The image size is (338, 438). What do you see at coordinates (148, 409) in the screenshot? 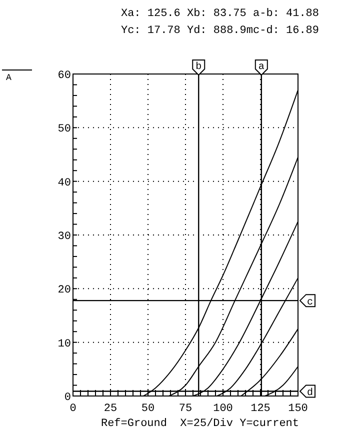
I see `x-tick-label: 50` at bounding box center [148, 409].